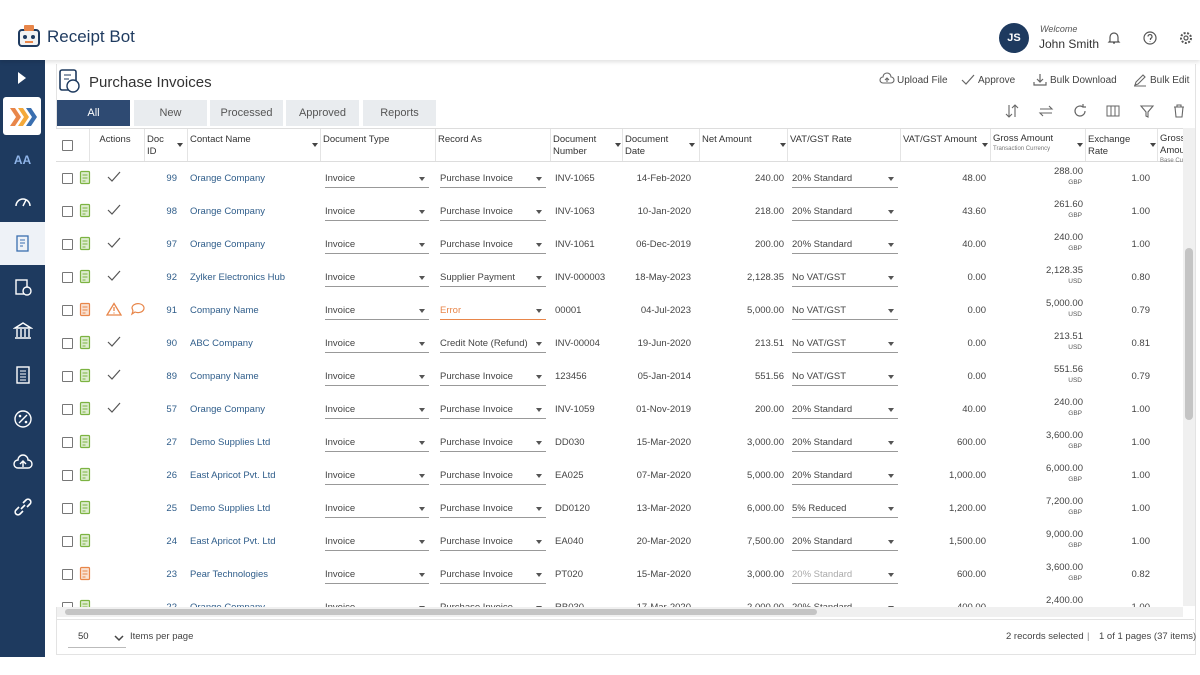 This screenshot has height=675, width=1200. What do you see at coordinates (1014, 38) in the screenshot?
I see `avatar: JS` at bounding box center [1014, 38].